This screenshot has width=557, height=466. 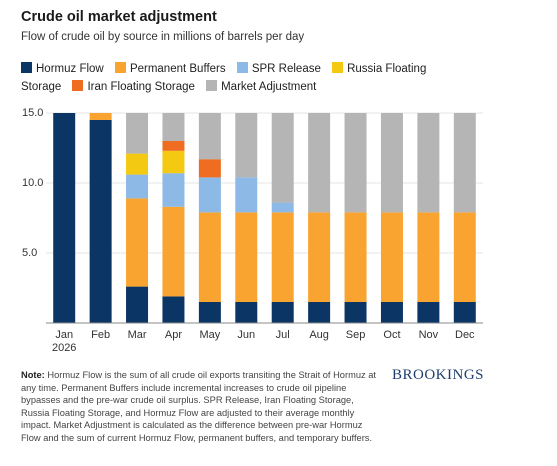 I want to click on legend-item: Market Adjustment, so click(x=261, y=86).